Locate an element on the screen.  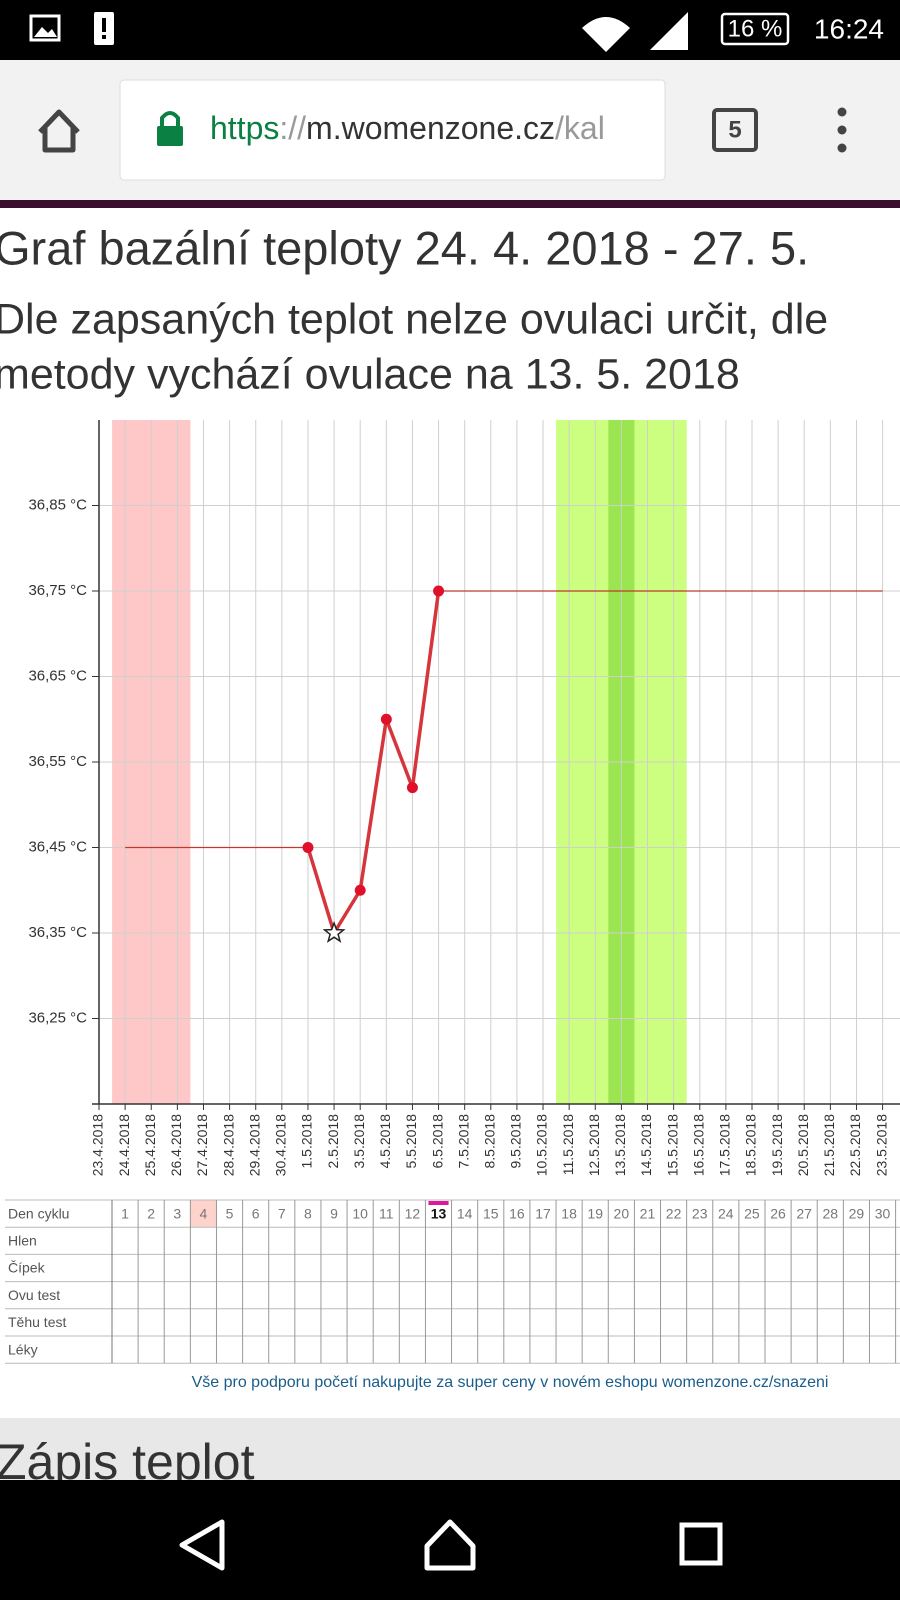
cycle-day: 14 is located at coordinates (465, 1213).